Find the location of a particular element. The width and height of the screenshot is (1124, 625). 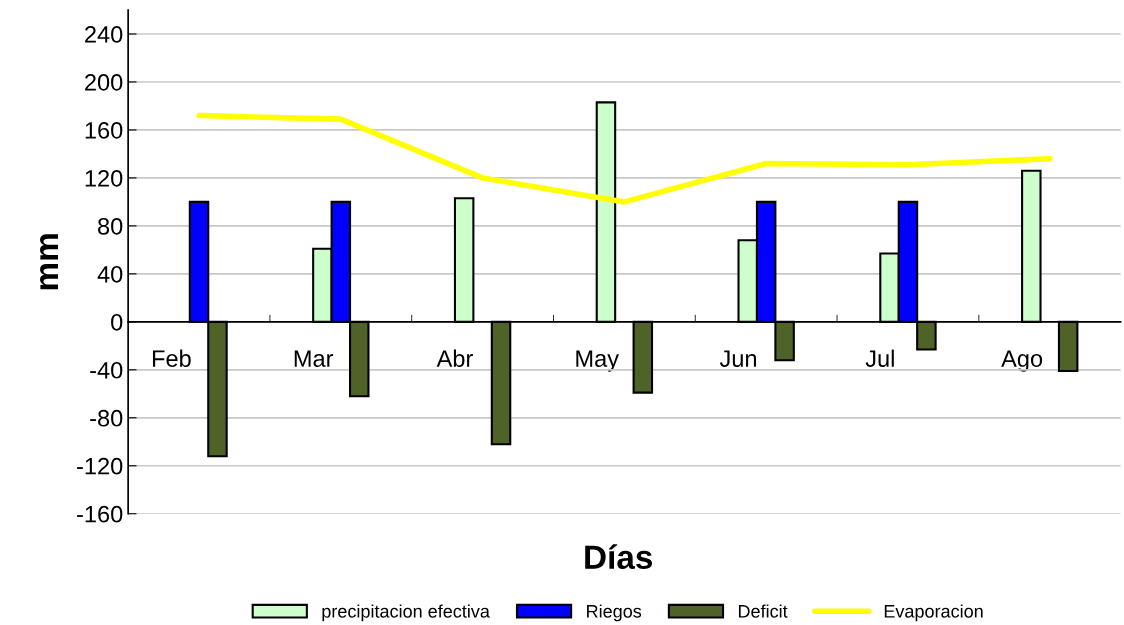

x-tick-label: Jun is located at coordinates (738, 358).